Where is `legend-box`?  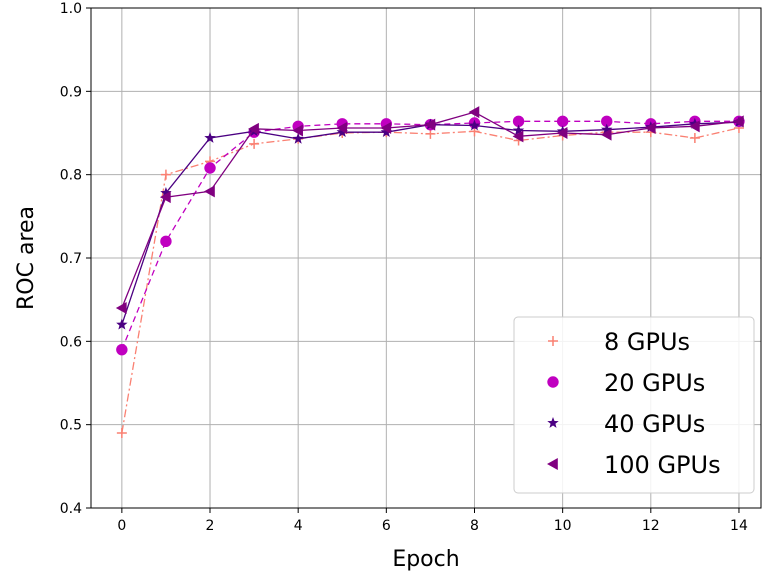 legend-box is located at coordinates (634, 405).